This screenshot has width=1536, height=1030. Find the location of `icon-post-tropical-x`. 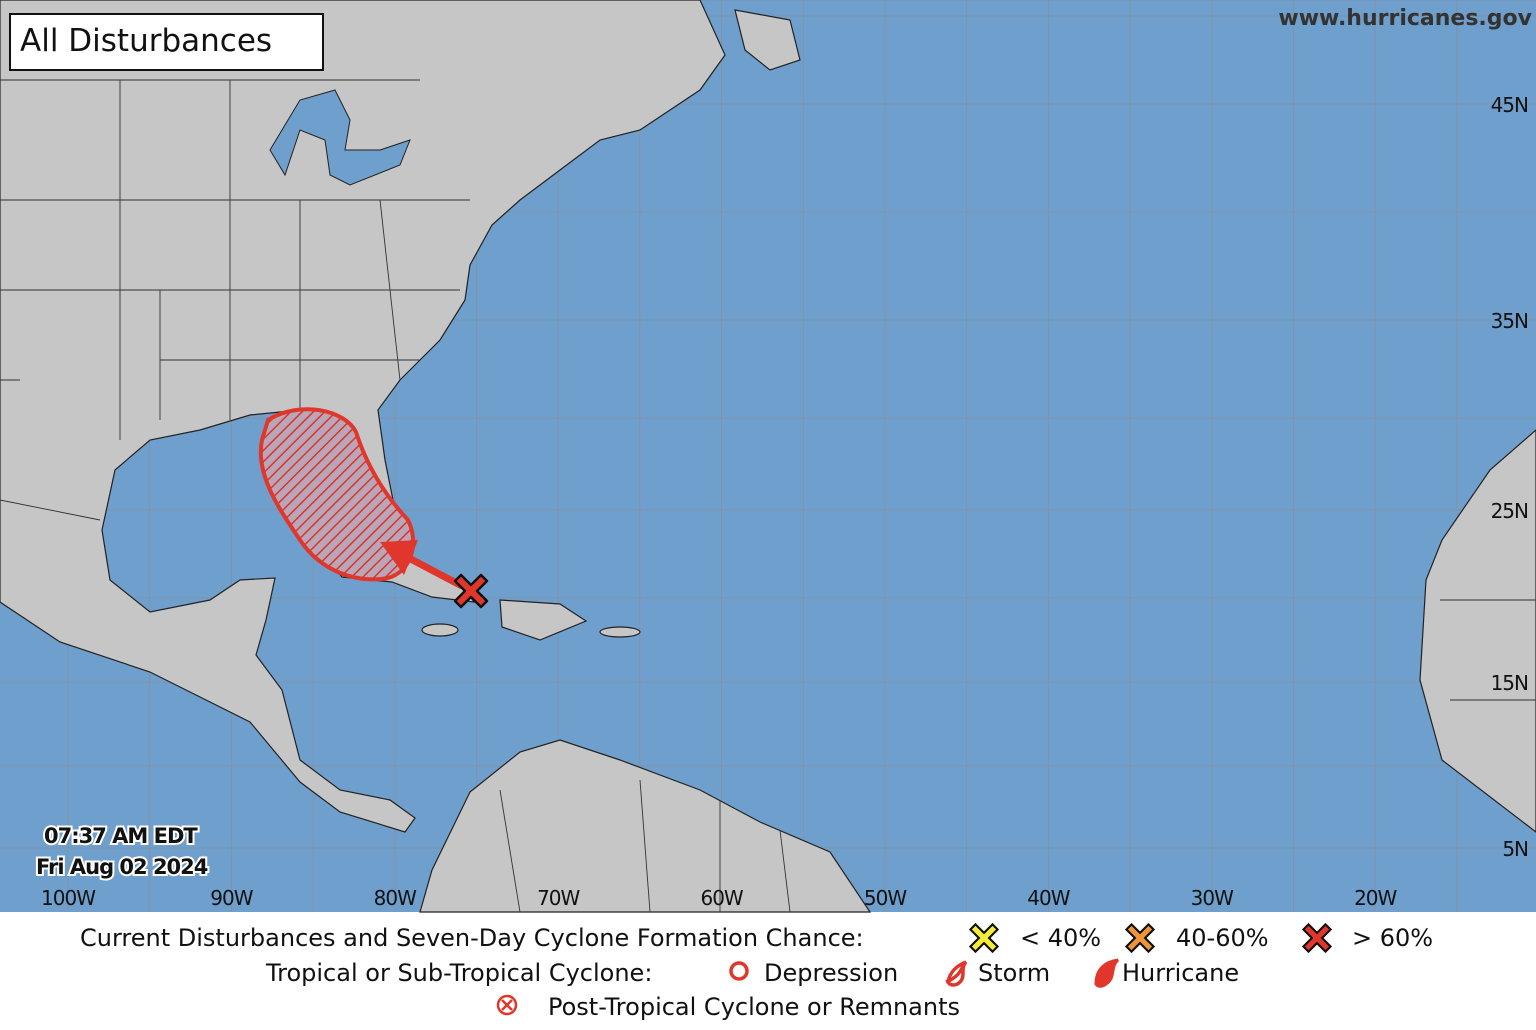

icon-post-tropical-x is located at coordinates (507, 1005).